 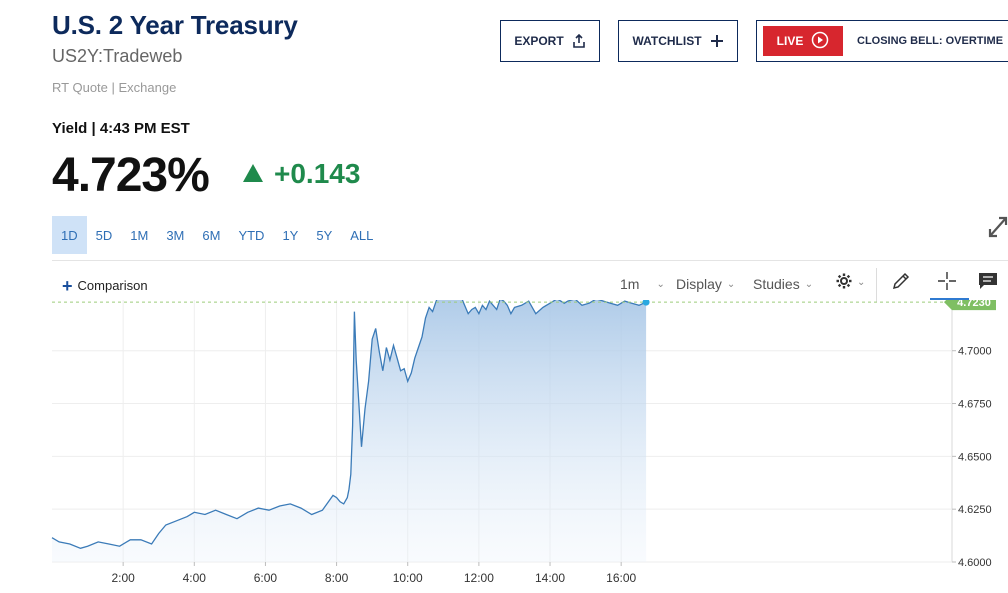 What do you see at coordinates (844, 282) in the screenshot?
I see `gear-icon` at bounding box center [844, 282].